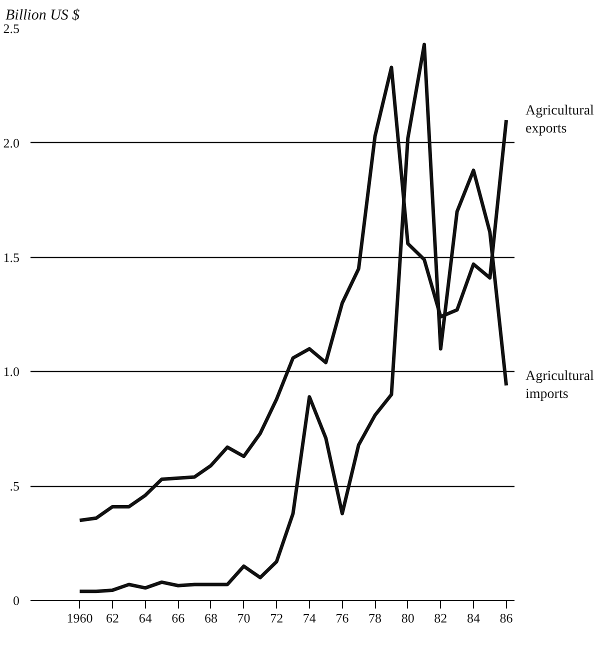 The image size is (596, 647). Describe the element at coordinates (16, 600) in the screenshot. I see `y-tick-label: 0` at that location.